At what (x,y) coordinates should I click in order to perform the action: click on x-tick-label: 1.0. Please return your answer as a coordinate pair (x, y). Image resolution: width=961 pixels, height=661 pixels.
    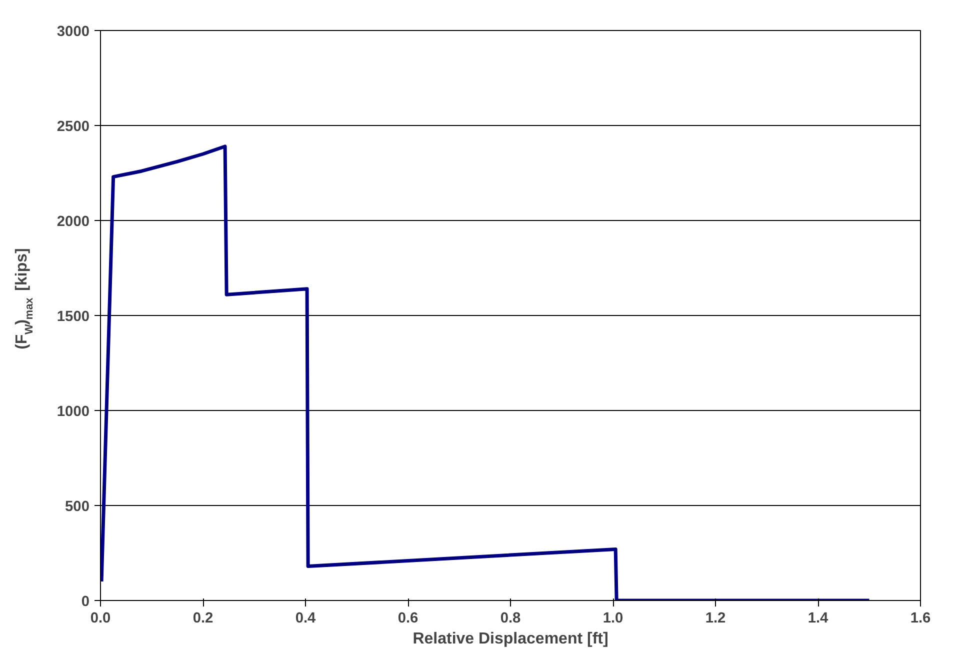
    Looking at the image, I should click on (613, 618).